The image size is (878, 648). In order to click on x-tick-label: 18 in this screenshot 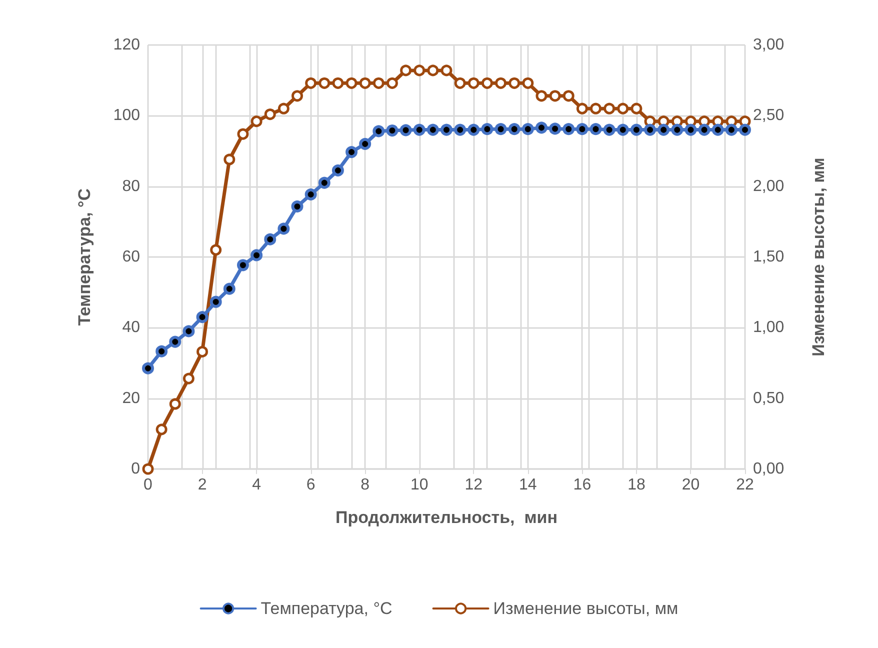, I will do `click(637, 485)`.